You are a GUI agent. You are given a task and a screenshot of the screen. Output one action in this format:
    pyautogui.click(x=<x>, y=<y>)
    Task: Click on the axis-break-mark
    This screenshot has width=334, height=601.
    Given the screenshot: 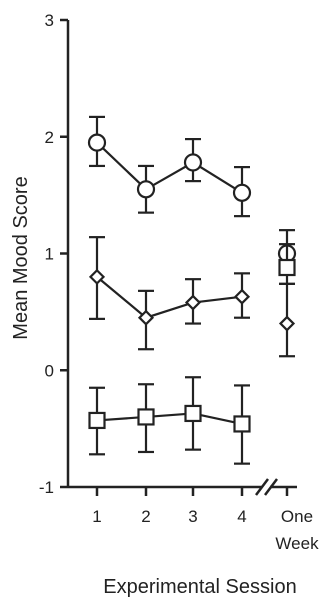 What is the action you would take?
    pyautogui.click(x=262, y=487)
    